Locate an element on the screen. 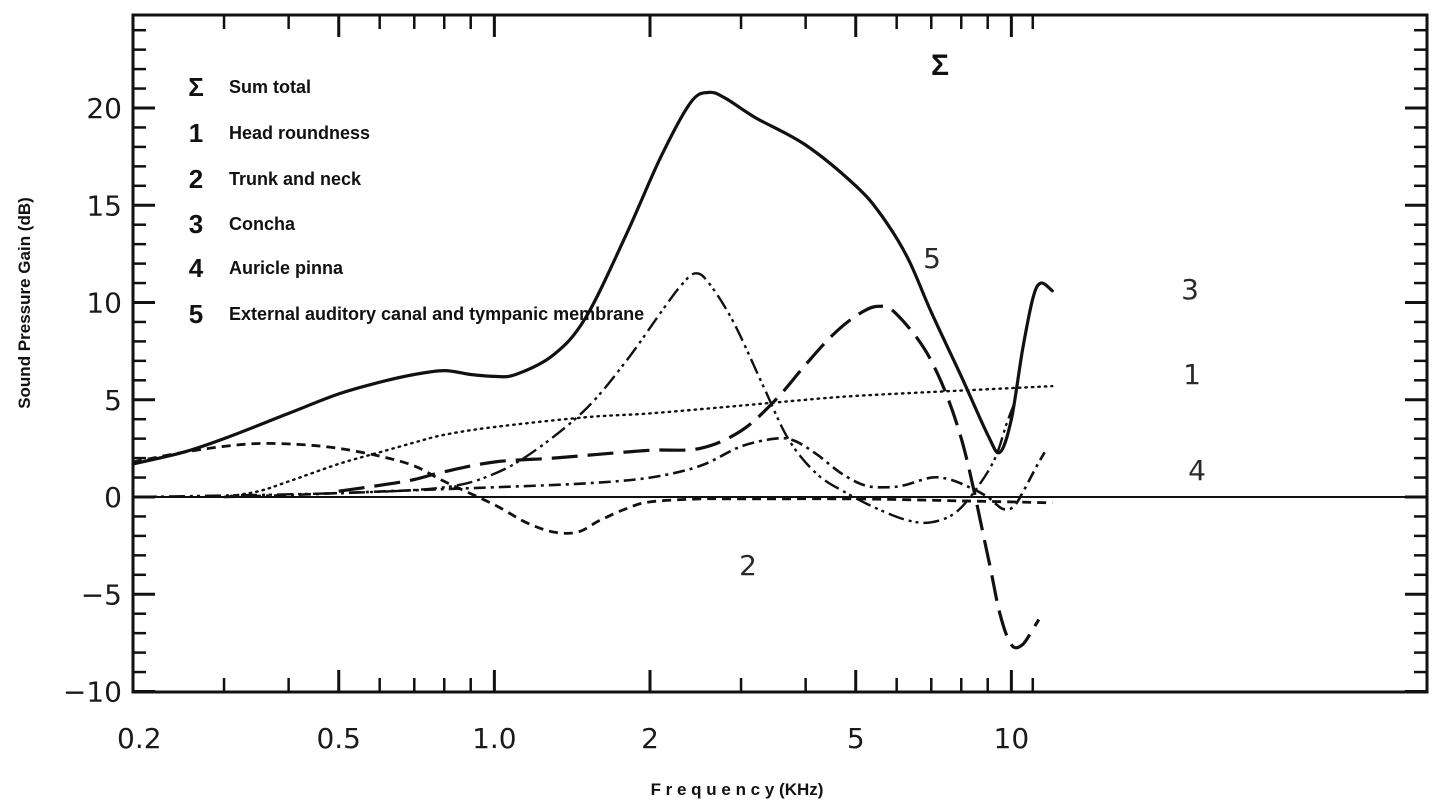  curve-label-sum: Σ is located at coordinates (940, 65).